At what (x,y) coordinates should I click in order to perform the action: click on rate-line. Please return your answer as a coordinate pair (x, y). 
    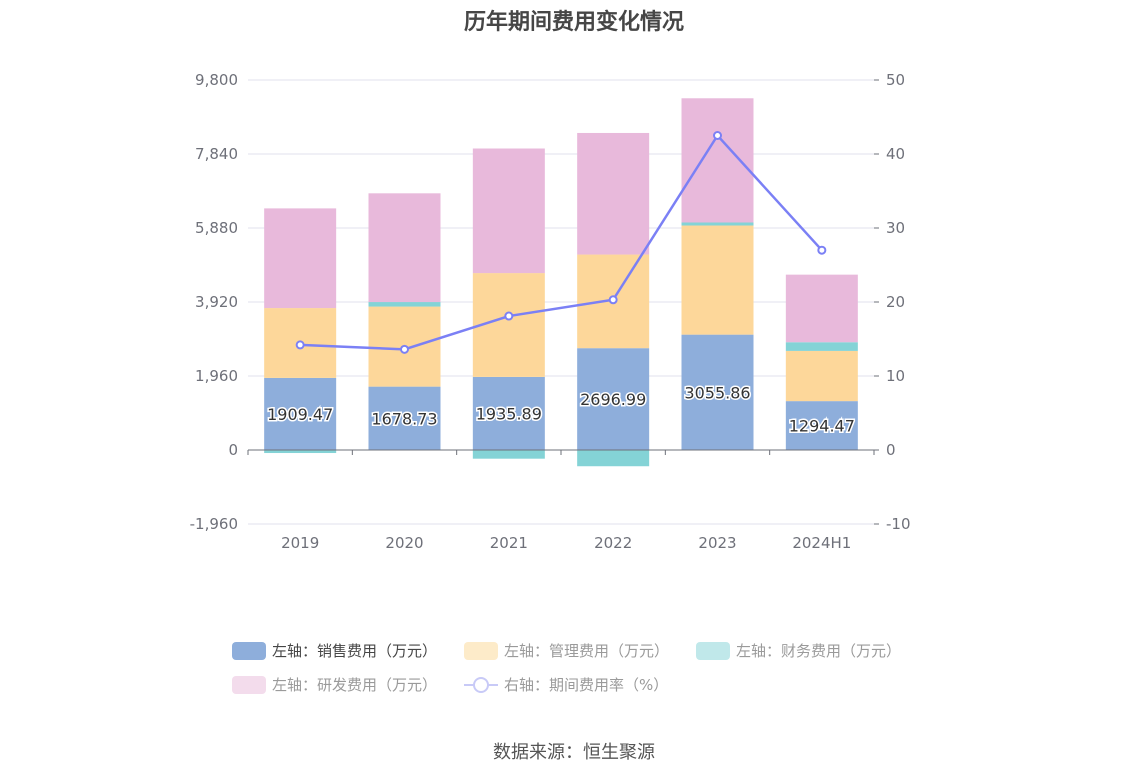
    Looking at the image, I should click on (561, 242).